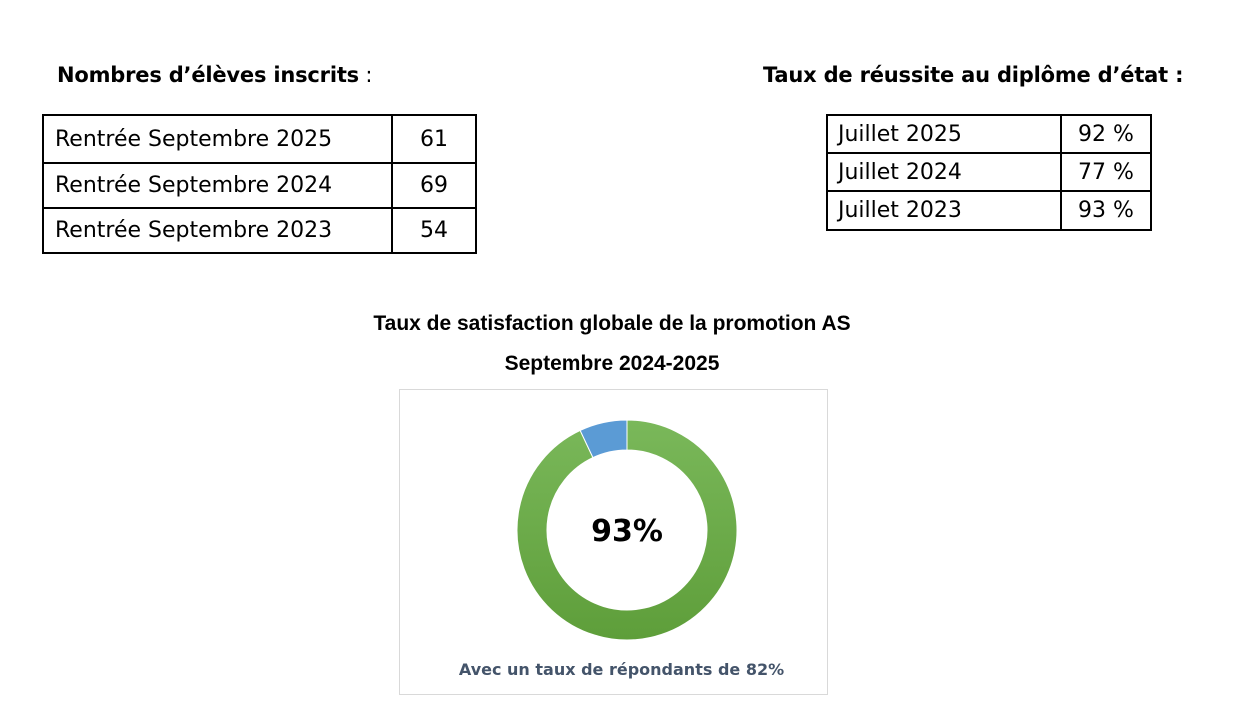 This screenshot has height=708, width=1240. What do you see at coordinates (621, 669) in the screenshot?
I see `respondents-note: Avec un taux de répondants de 82%` at bounding box center [621, 669].